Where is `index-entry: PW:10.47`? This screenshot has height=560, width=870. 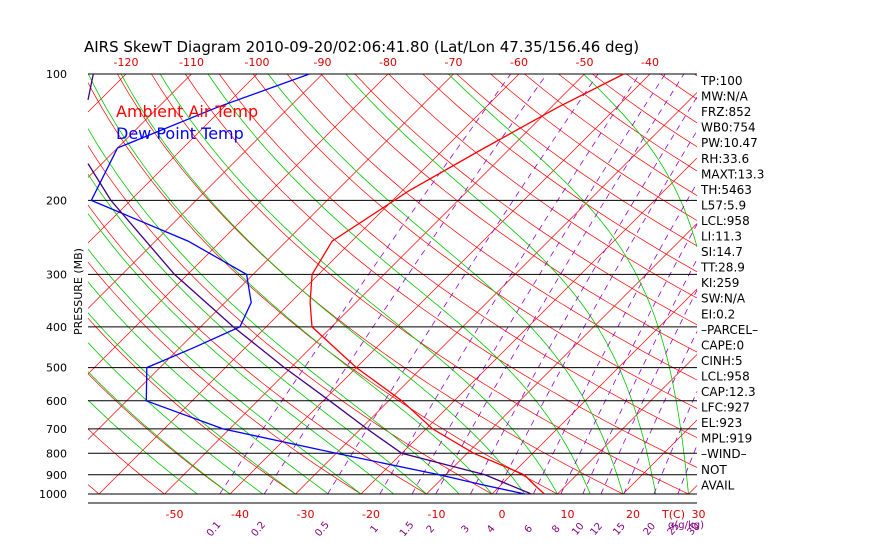 index-entry: PW:10.47 is located at coordinates (729, 143).